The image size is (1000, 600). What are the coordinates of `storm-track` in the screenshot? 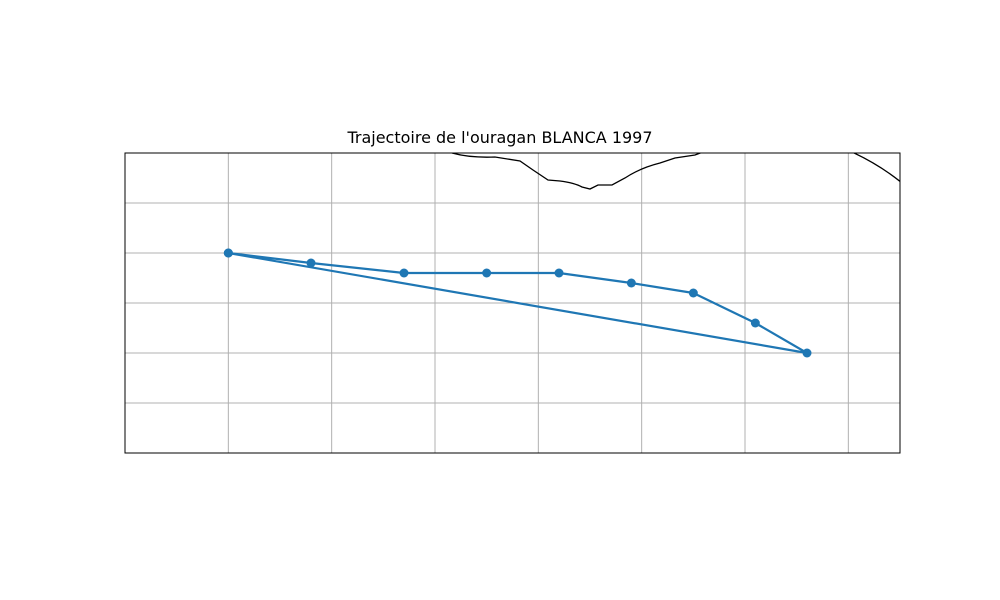 It's located at (517, 303).